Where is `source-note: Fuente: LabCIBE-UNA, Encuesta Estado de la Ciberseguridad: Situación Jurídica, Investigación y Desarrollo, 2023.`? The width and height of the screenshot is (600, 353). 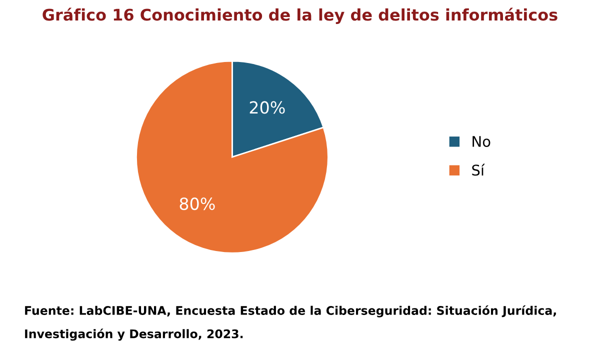 source-note: Fuente: LabCIBE-UNA, Encuesta Estado de la Ciberseguridad: Situación Jurídica, Investigación y Desarrollo, 2023. is located at coordinates (290, 323).